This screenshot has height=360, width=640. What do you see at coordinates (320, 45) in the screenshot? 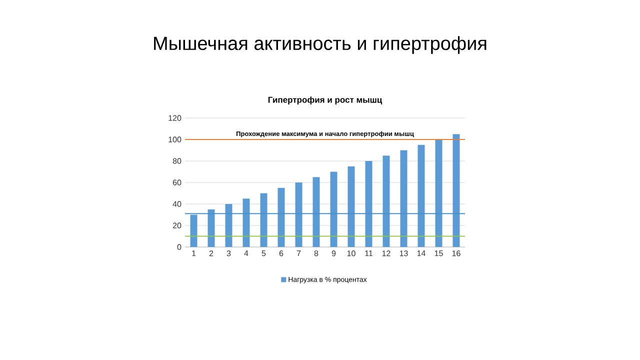
I see `chart-title: Мышечная активность и гипертрофия` at bounding box center [320, 45].